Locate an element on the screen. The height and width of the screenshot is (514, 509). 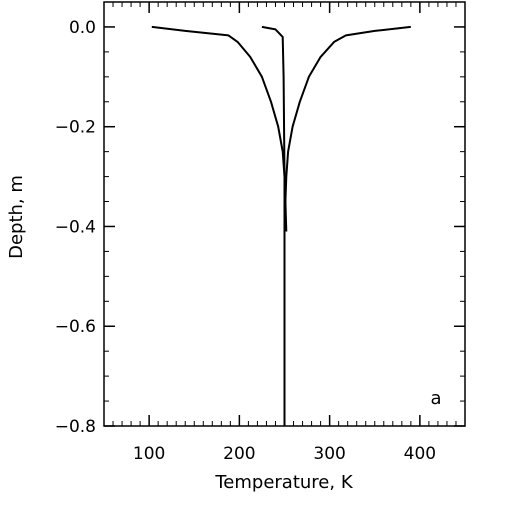
y-tick-labels: 0.0 −0.2 −0.4 −0.6 −0.8 is located at coordinates (75, 227).